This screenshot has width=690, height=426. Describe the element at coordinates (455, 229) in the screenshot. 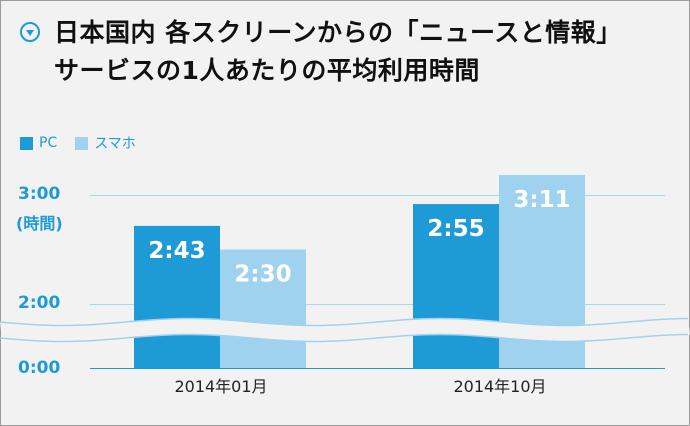

I see `bar-label-pc-1: 2:55` at that location.